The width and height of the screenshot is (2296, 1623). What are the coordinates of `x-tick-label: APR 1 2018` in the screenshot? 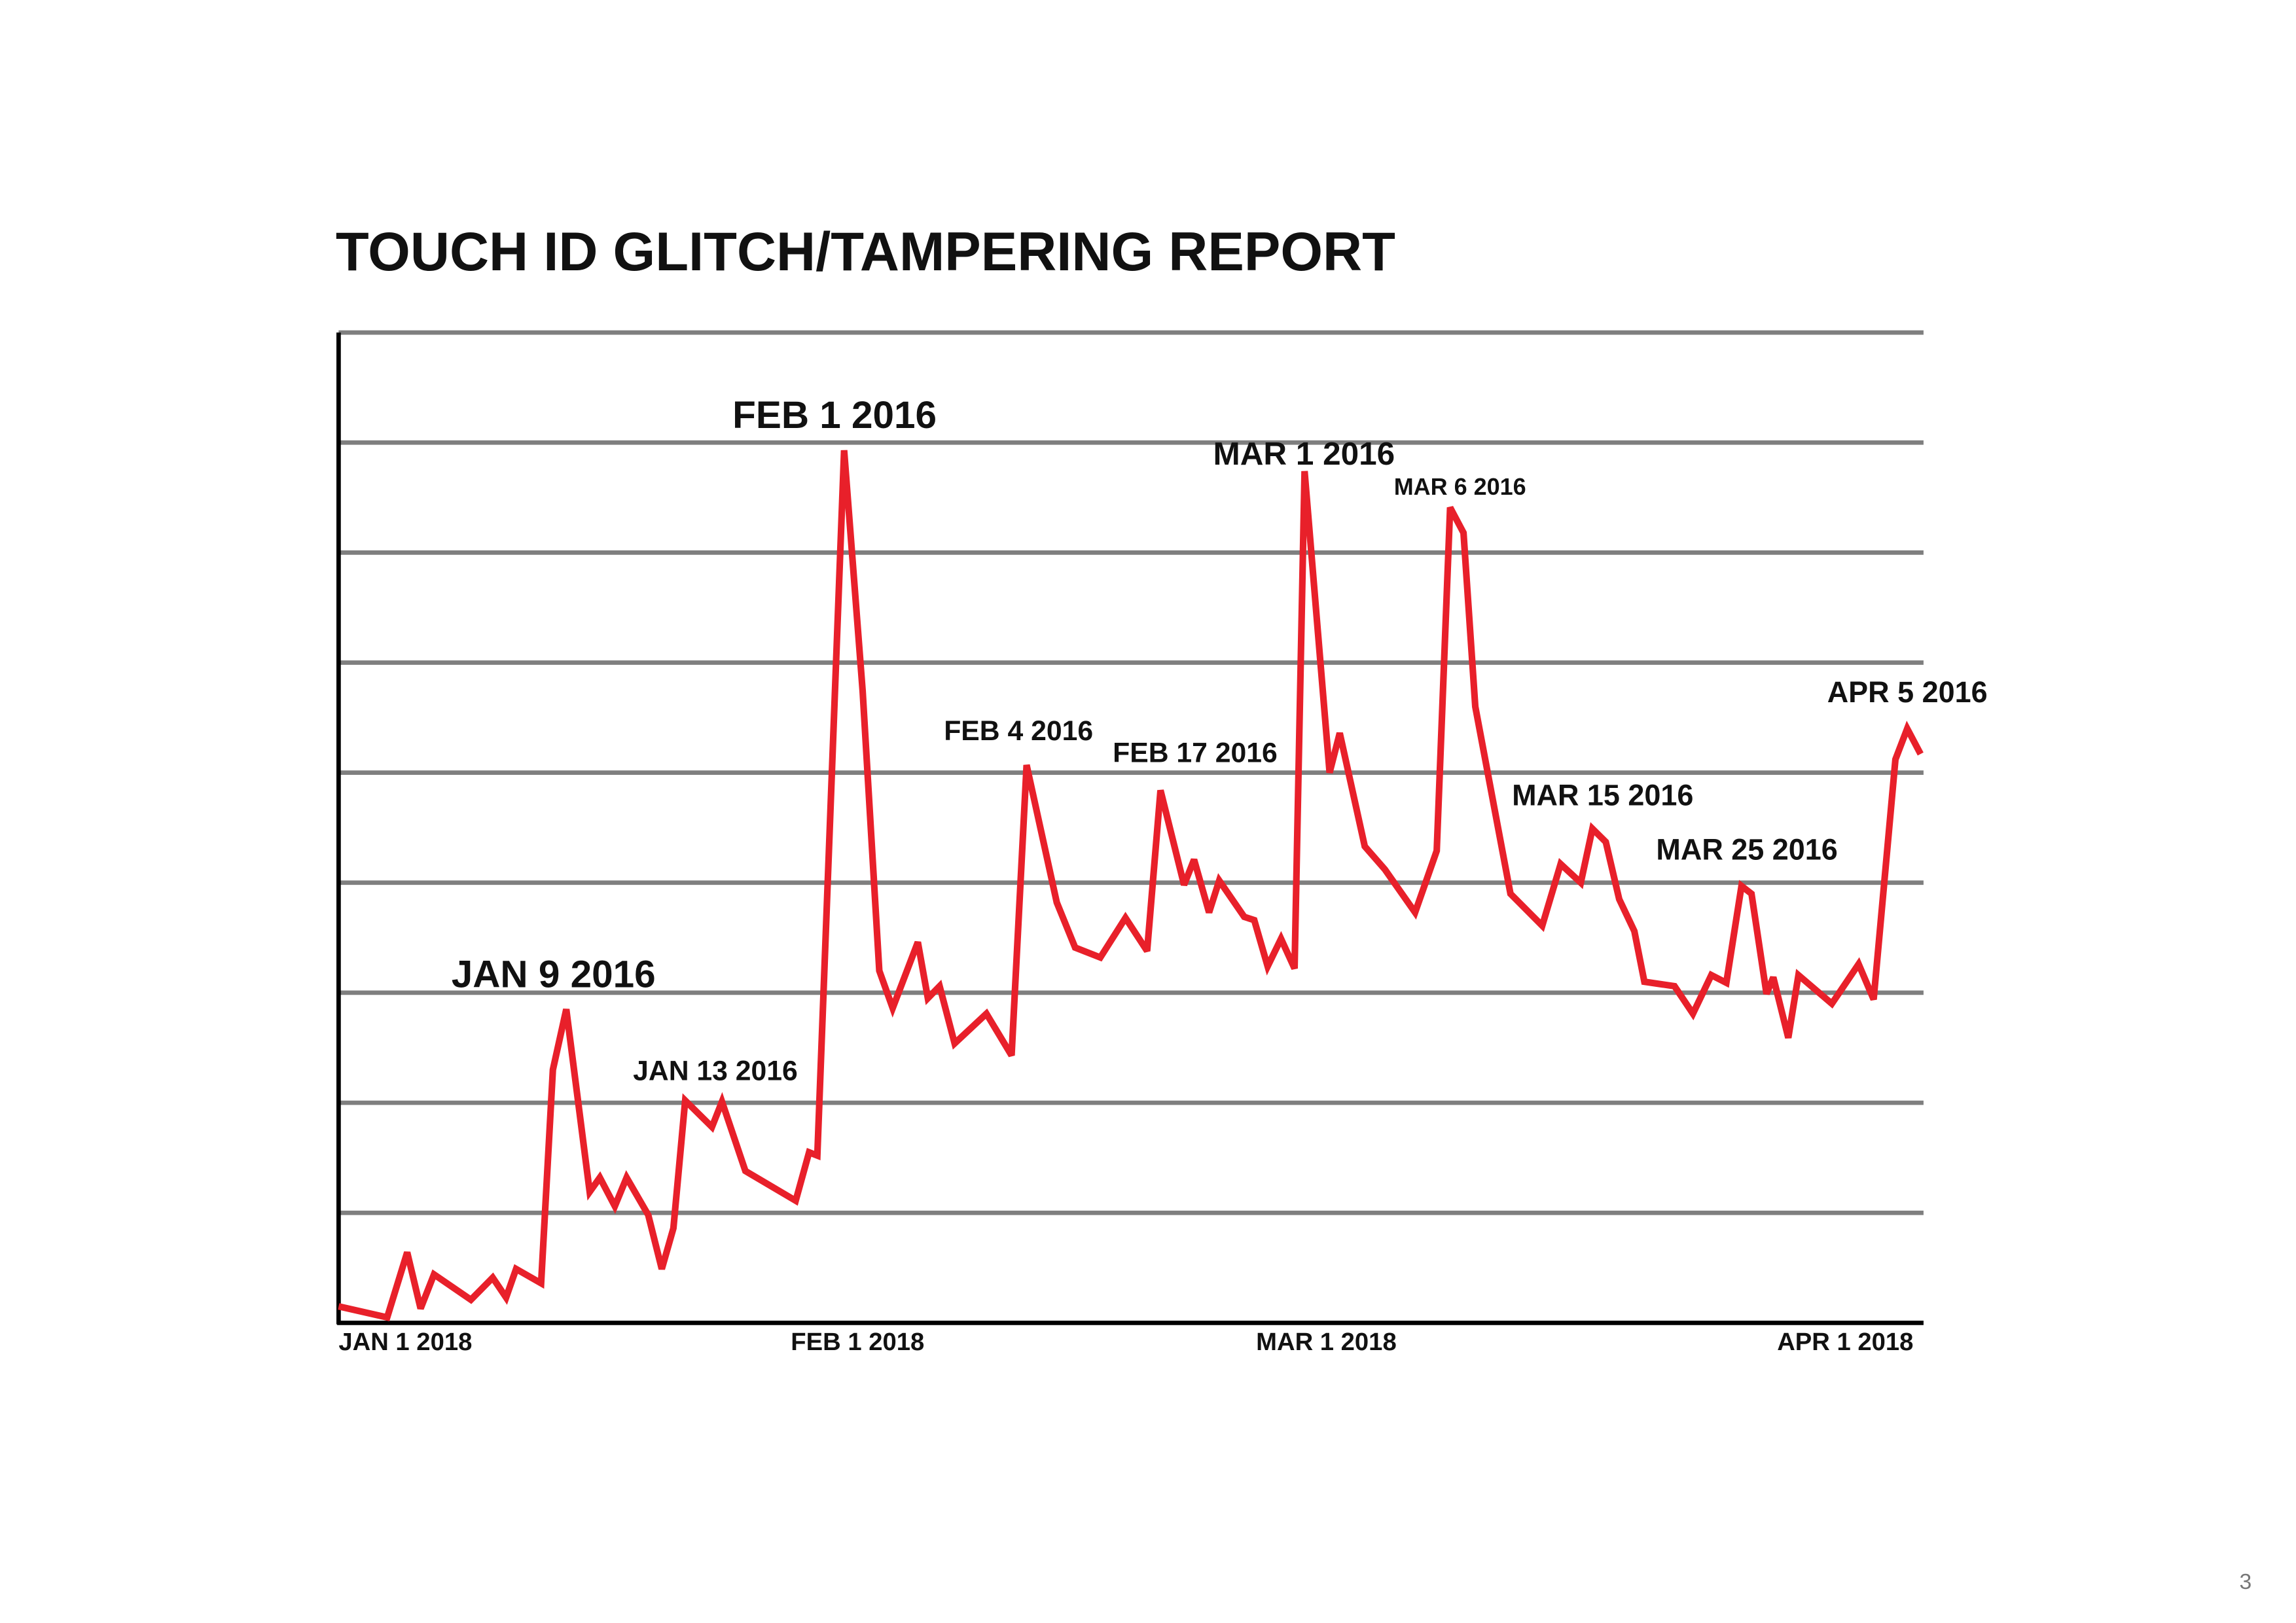 It's located at (1845, 1342).